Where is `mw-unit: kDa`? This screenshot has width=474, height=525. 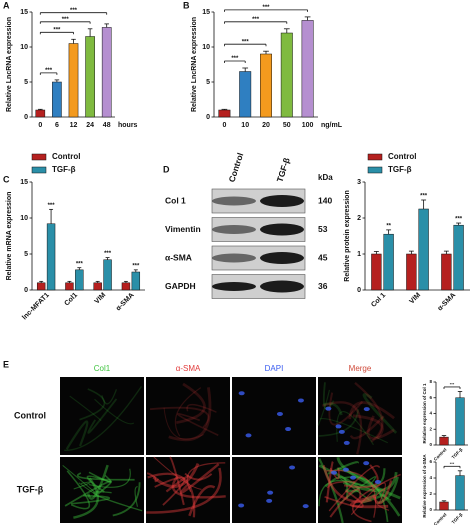
mw-unit: kDa is located at coordinates (325, 177).